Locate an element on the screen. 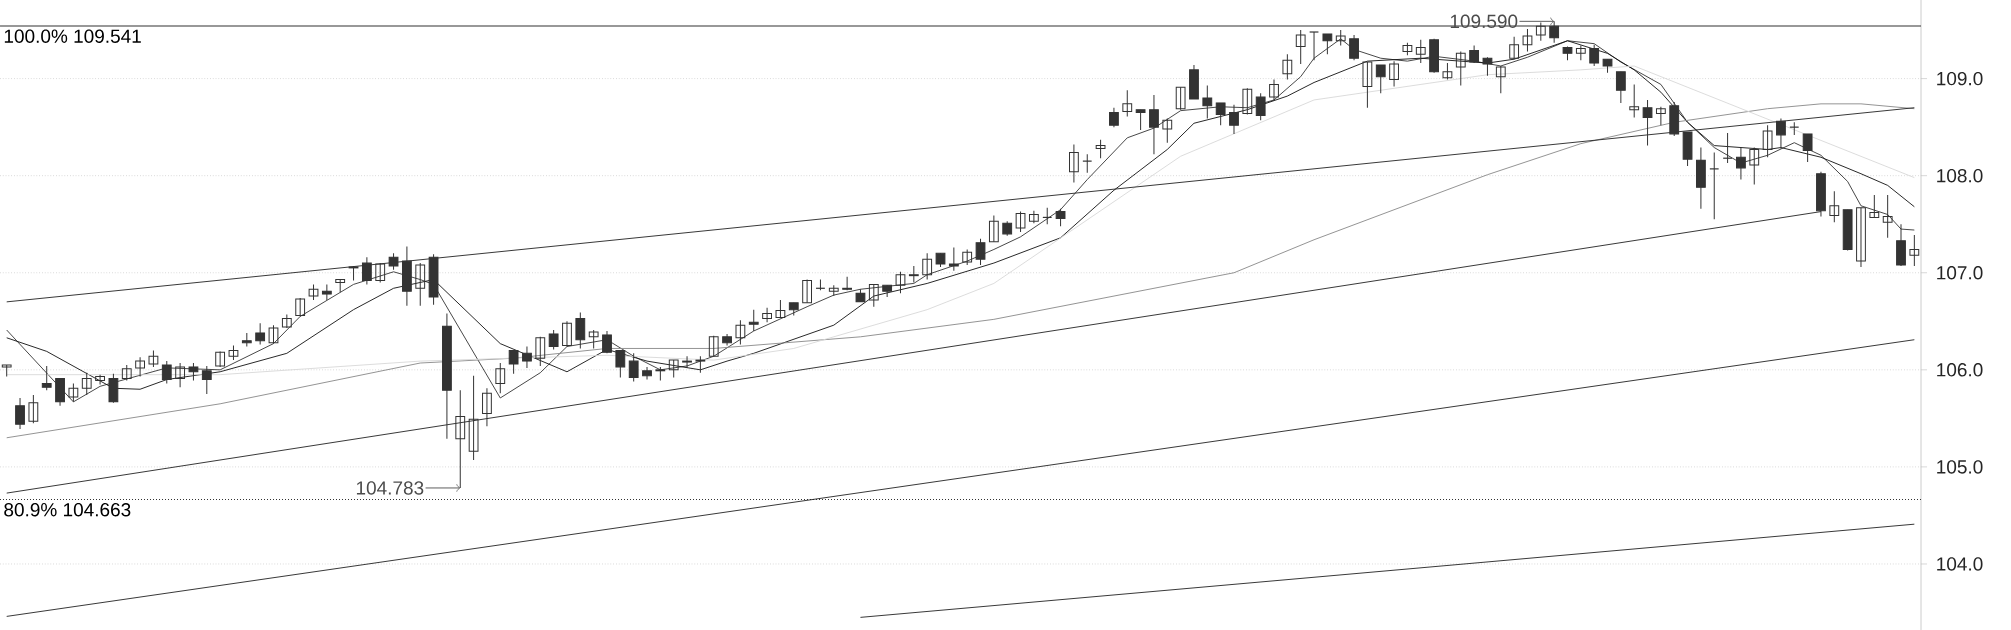 The image size is (2011, 630). ref-line-label: 80.9% 104.663 is located at coordinates (67, 510).